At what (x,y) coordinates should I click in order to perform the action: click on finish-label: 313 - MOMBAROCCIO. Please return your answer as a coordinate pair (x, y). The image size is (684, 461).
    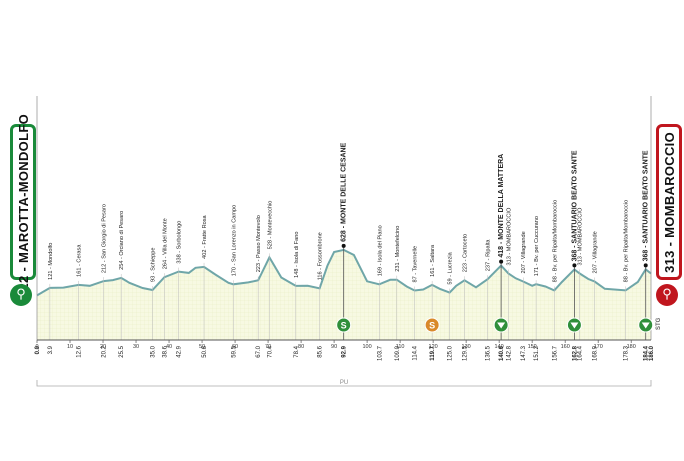
    Looking at the image, I should click on (669, 202).